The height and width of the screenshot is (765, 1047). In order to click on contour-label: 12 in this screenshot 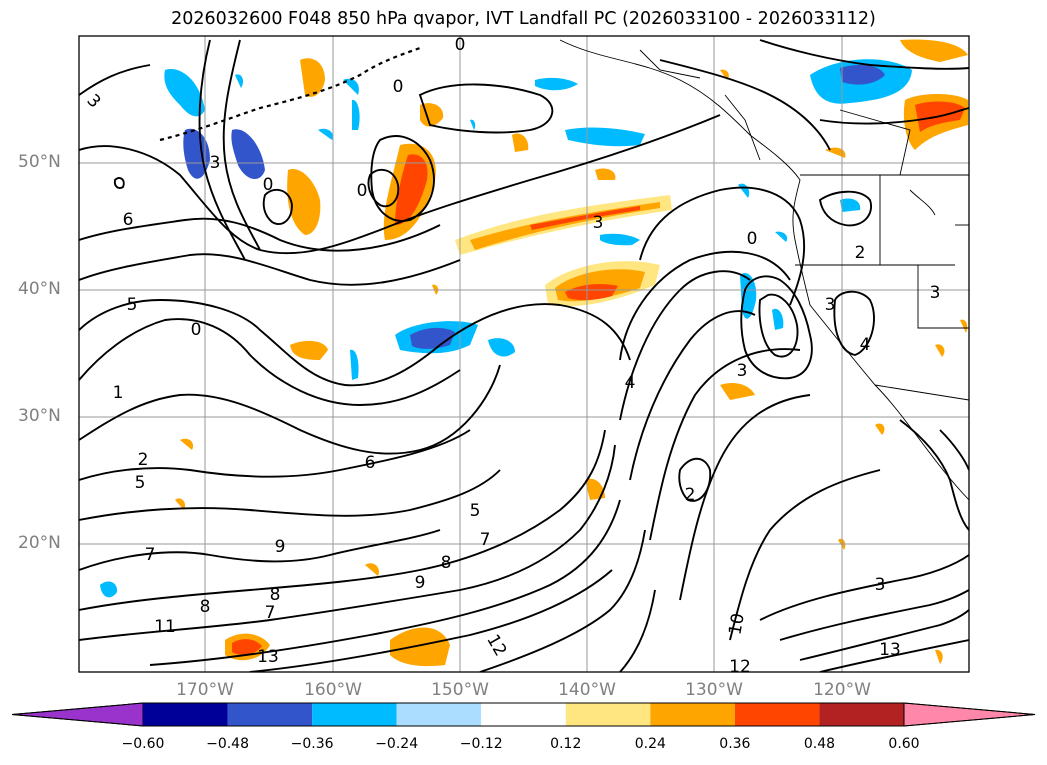, I will do `click(740, 667)`.